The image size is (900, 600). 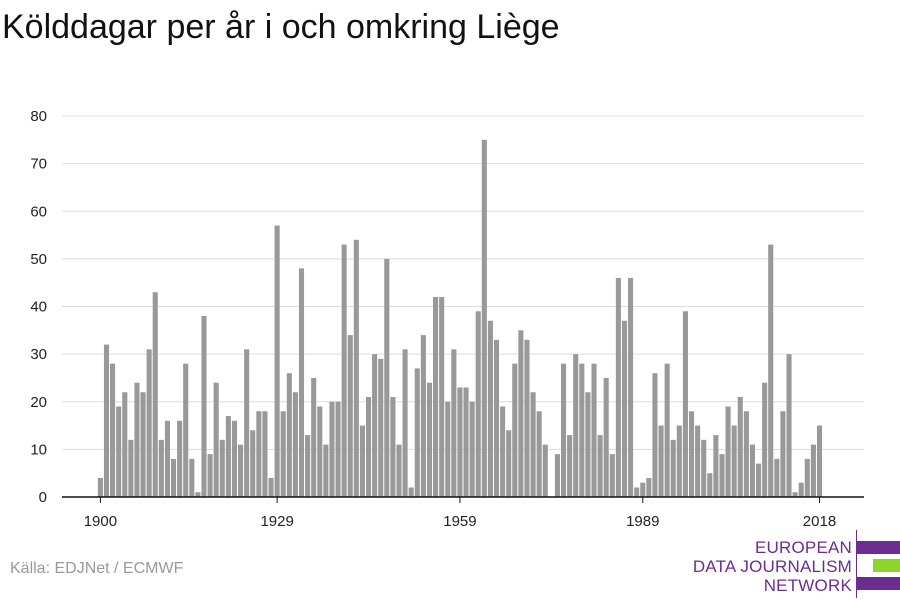 What do you see at coordinates (167, 458) in the screenshot?
I see `bar-1911` at bounding box center [167, 458].